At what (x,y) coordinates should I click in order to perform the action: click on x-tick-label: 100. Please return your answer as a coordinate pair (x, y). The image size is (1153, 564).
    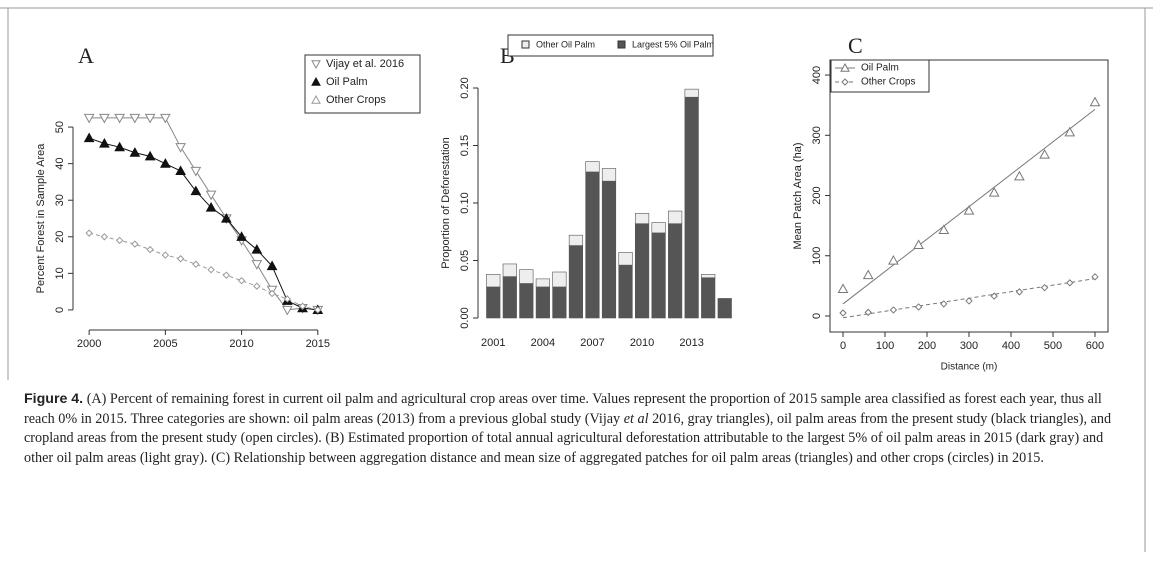
    Looking at the image, I should click on (885, 346).